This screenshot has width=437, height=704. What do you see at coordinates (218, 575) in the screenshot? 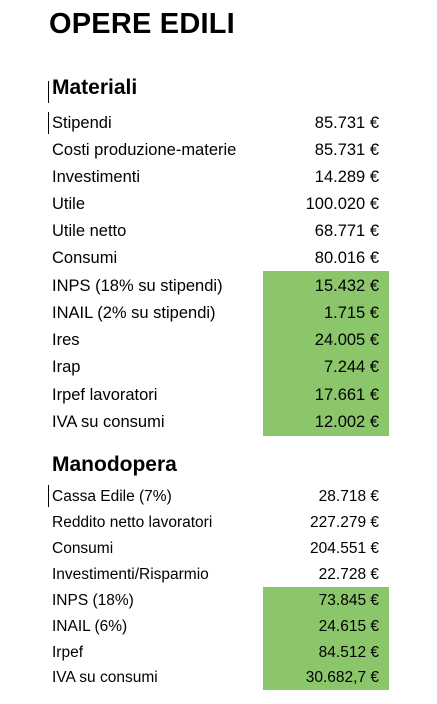
I see `table-row: Investimenti/Risparmio 22.728 €` at bounding box center [218, 575].